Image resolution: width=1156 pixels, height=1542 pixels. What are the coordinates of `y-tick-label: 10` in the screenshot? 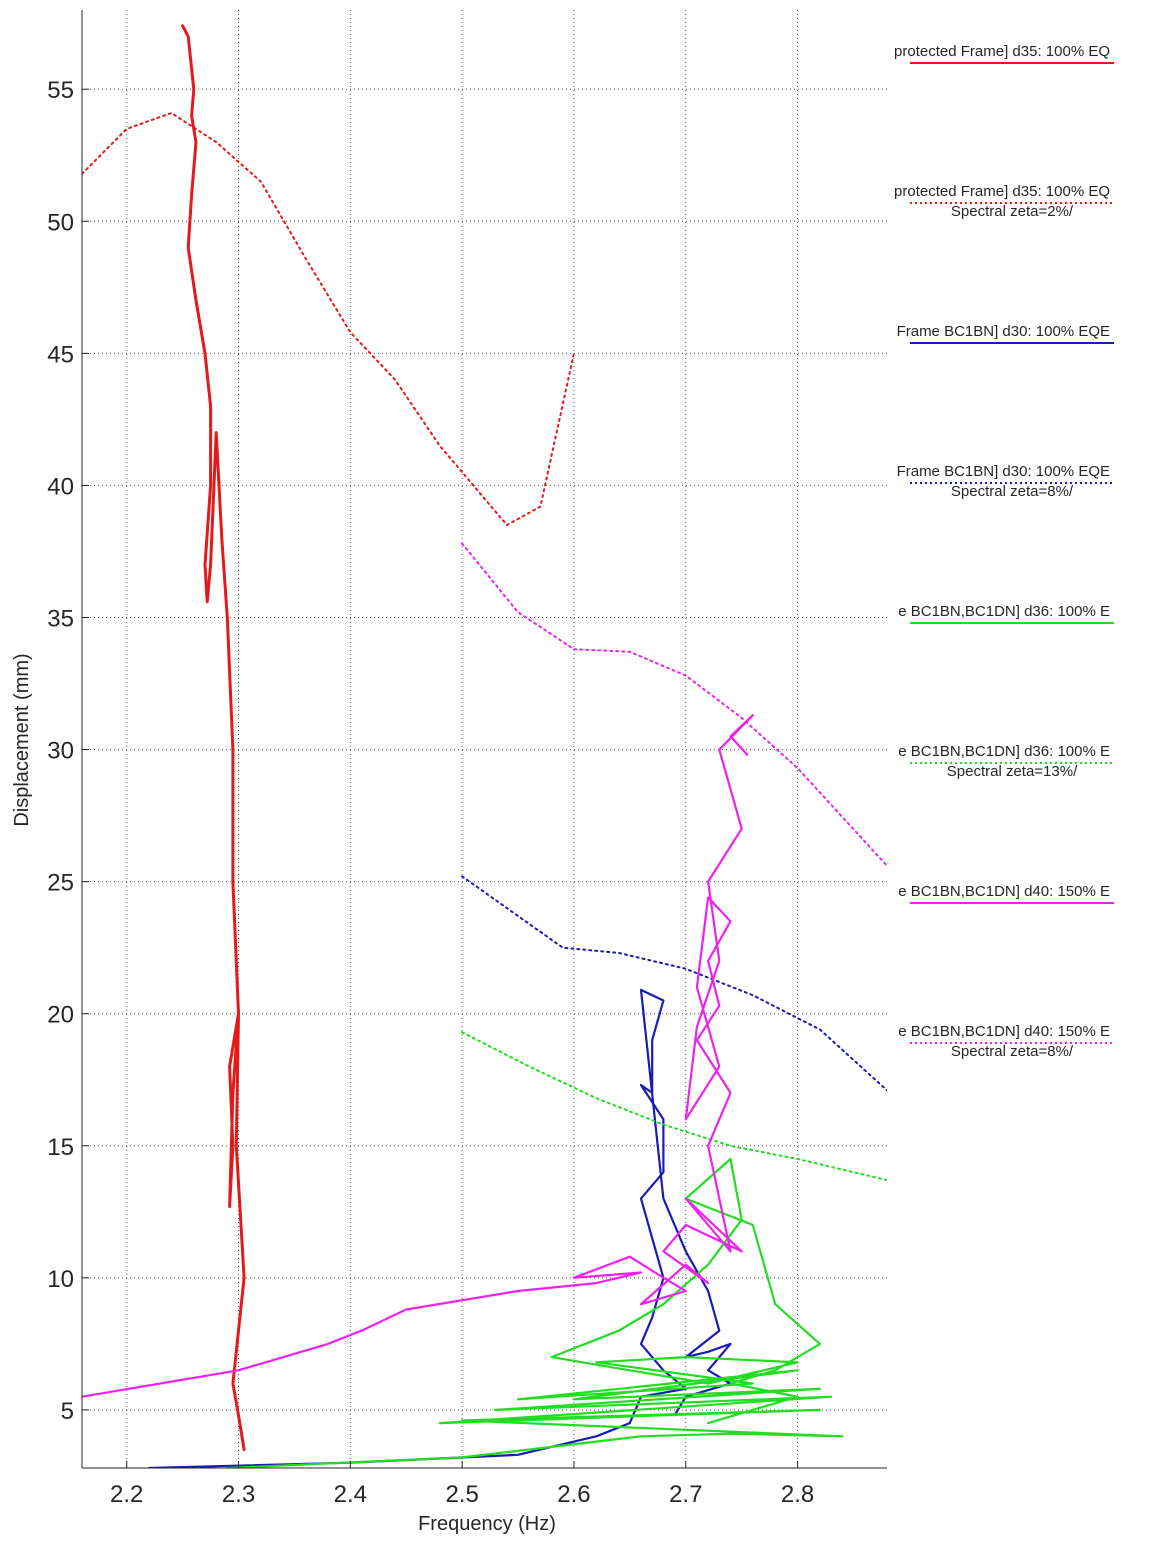 It's located at (60, 1279).